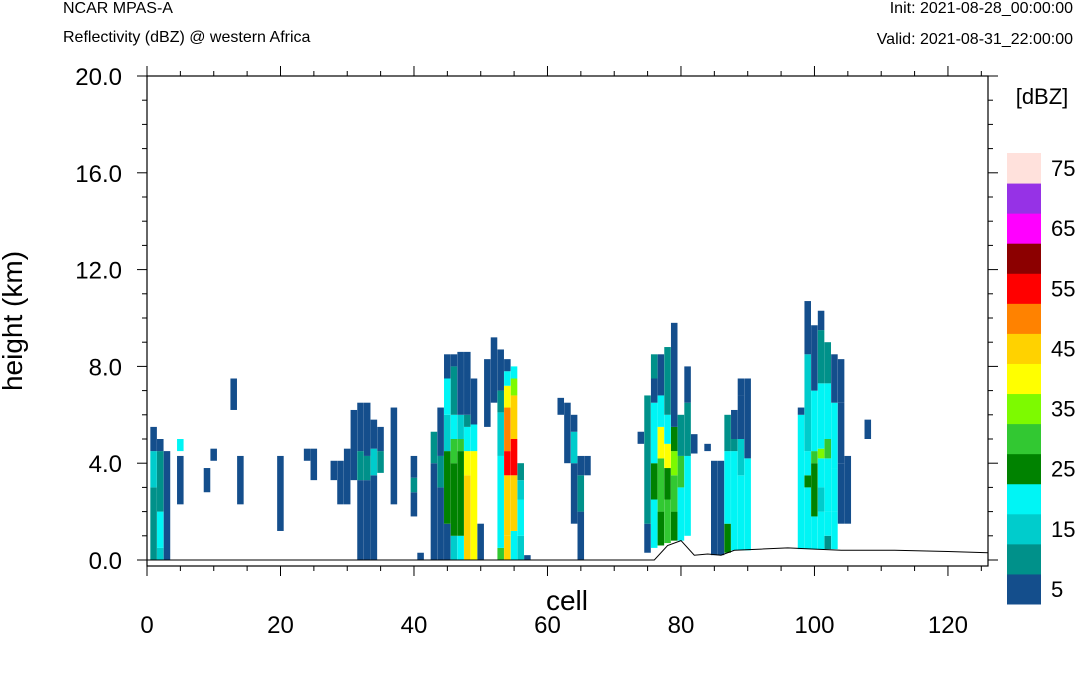  What do you see at coordinates (1057, 589) in the screenshot?
I see `colorbar-label: 5` at bounding box center [1057, 589].